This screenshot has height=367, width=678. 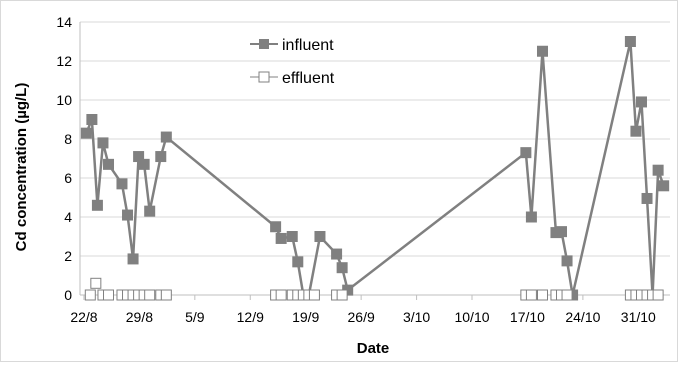 What do you see at coordinates (638, 317) in the screenshot?
I see `x-tick-label: 31/10` at bounding box center [638, 317].